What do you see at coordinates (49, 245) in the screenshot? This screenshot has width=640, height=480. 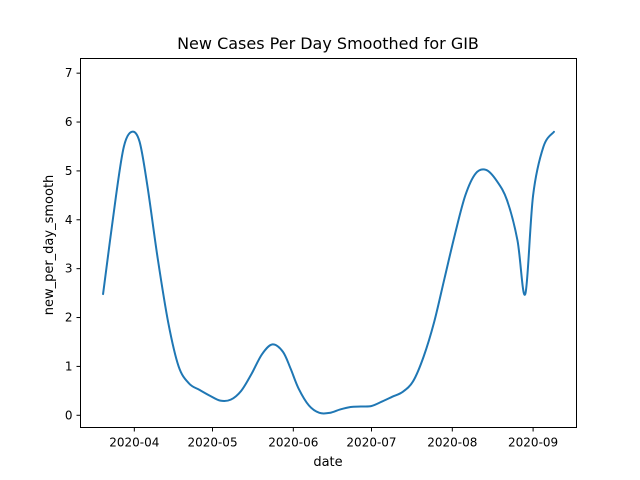 I see `y-axis-label: new_per_day_smooth` at bounding box center [49, 245].